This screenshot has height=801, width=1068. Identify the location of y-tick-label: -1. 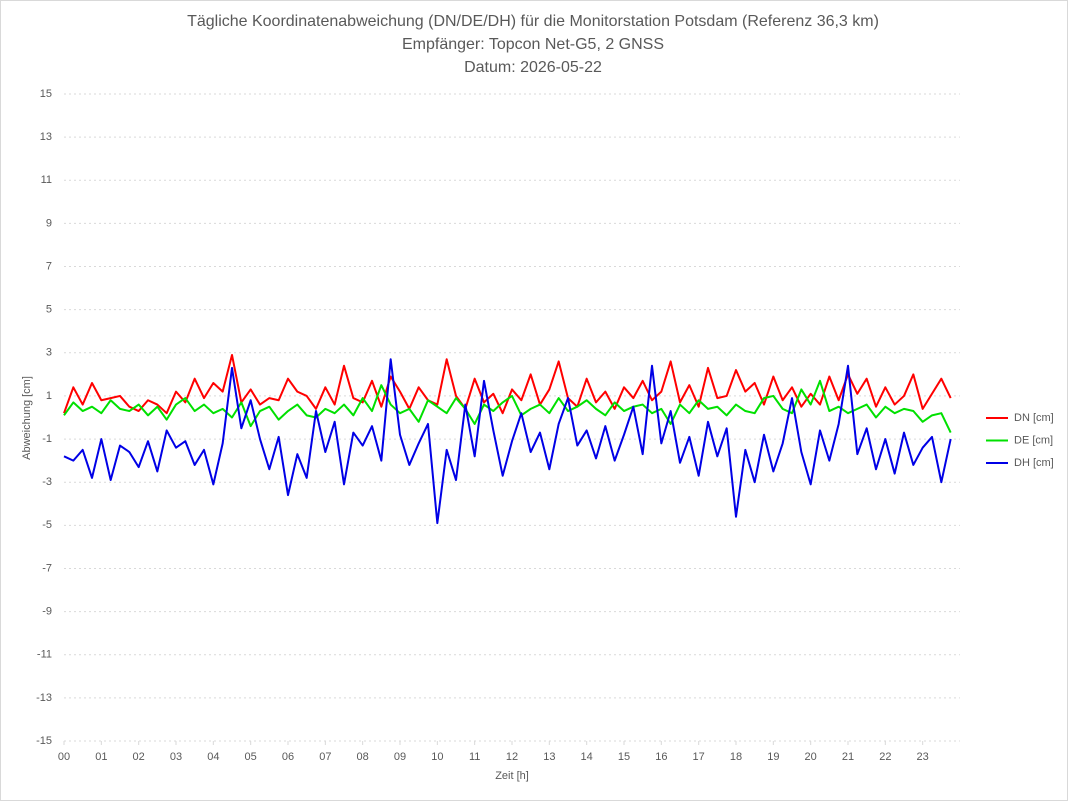
(47, 439).